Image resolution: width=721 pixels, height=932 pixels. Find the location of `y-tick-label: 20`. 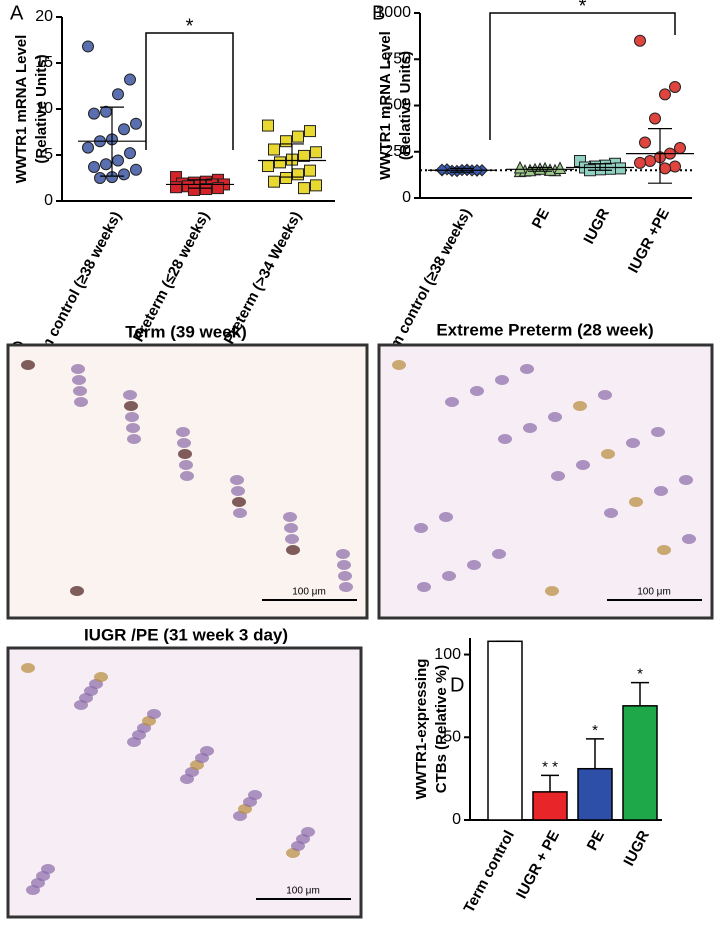

y-tick-label: 20 is located at coordinates (44, 16).